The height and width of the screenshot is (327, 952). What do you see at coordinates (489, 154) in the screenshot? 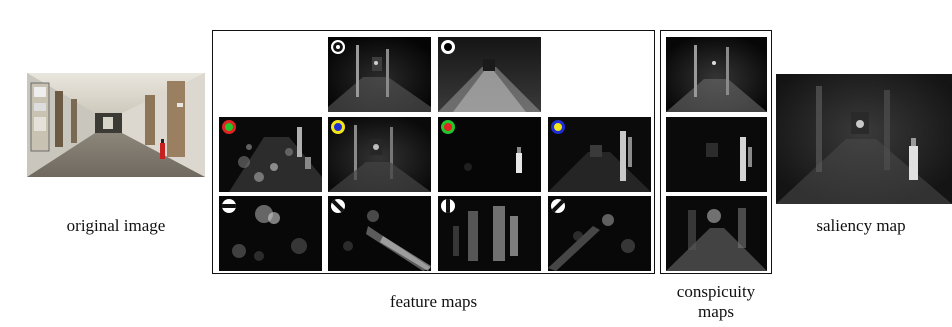
I see `feature-map-r2c3` at bounding box center [489, 154].